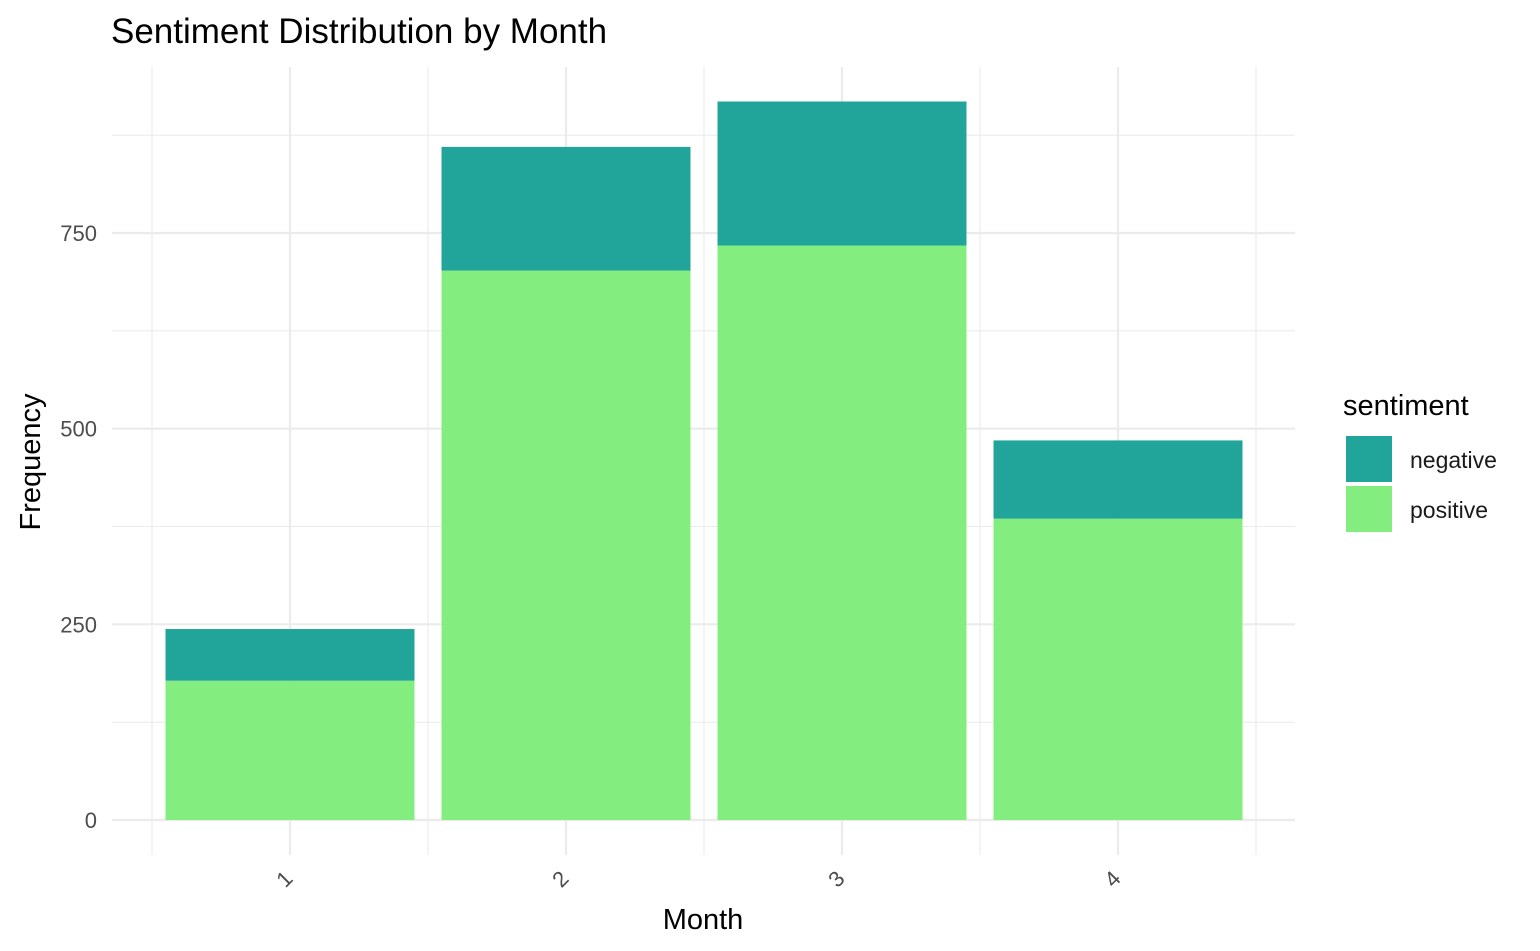 This screenshot has height=951, width=1540. Describe the element at coordinates (703, 920) in the screenshot. I see `x-axis-title: Month` at that location.